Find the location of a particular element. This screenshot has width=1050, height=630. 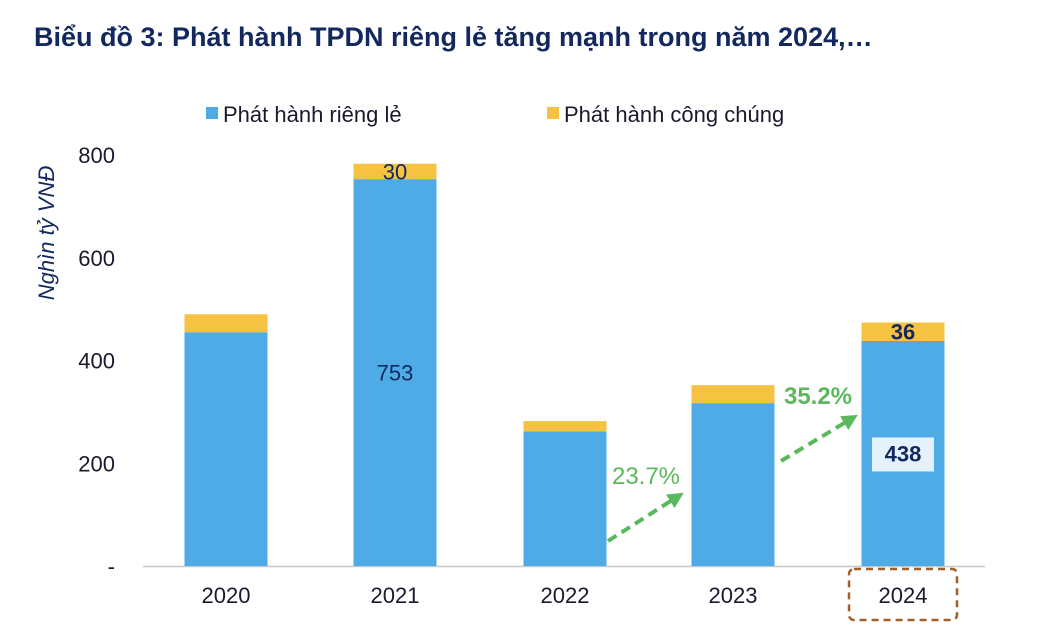

y-tick-label: 400 is located at coordinates (96, 361).